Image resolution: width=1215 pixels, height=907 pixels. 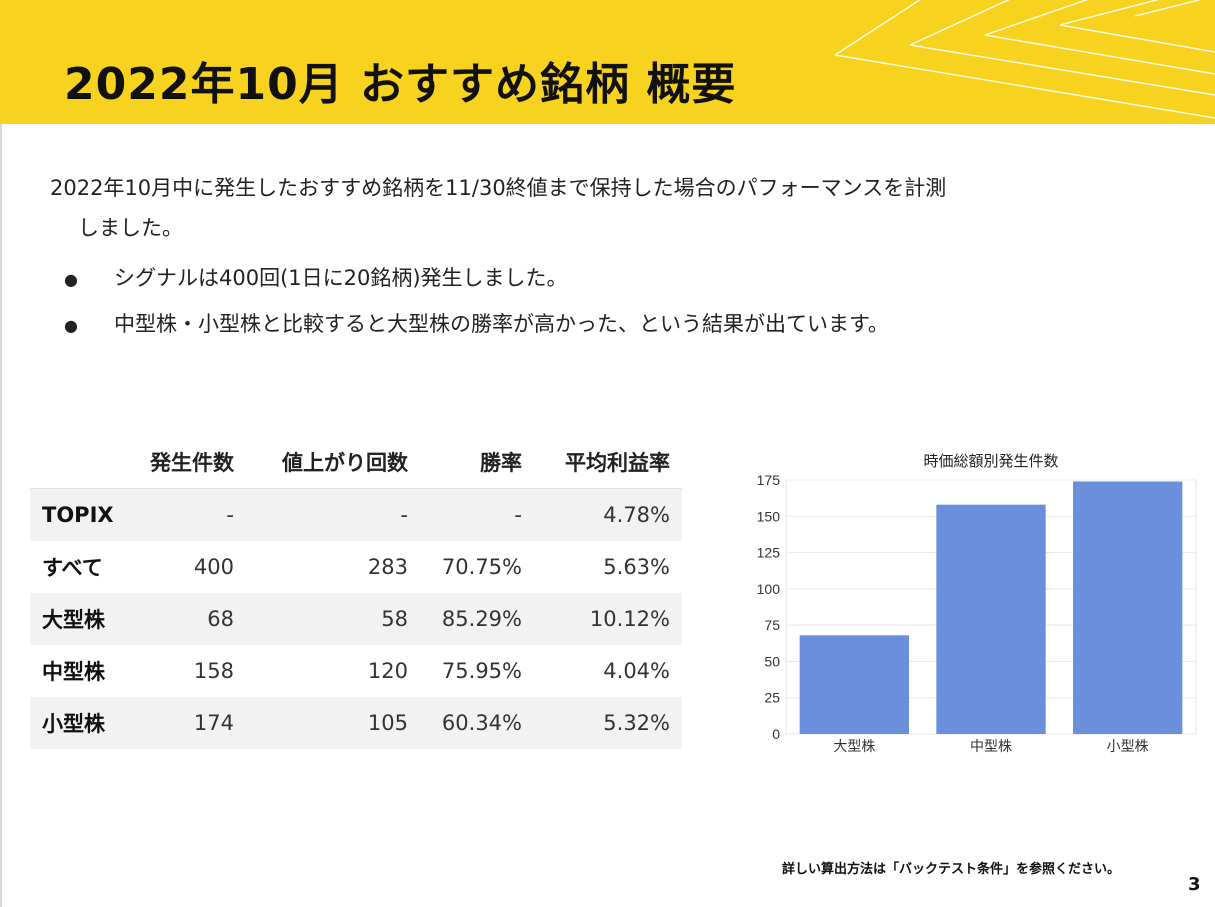 I want to click on header-cell: 発生件数, so click(x=192, y=463).